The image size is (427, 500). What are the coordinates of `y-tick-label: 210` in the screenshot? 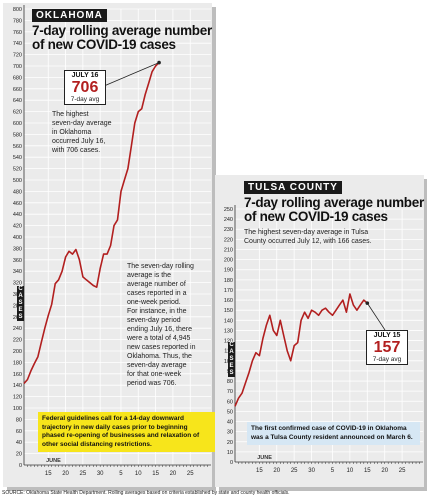 It's located at (228, 250).